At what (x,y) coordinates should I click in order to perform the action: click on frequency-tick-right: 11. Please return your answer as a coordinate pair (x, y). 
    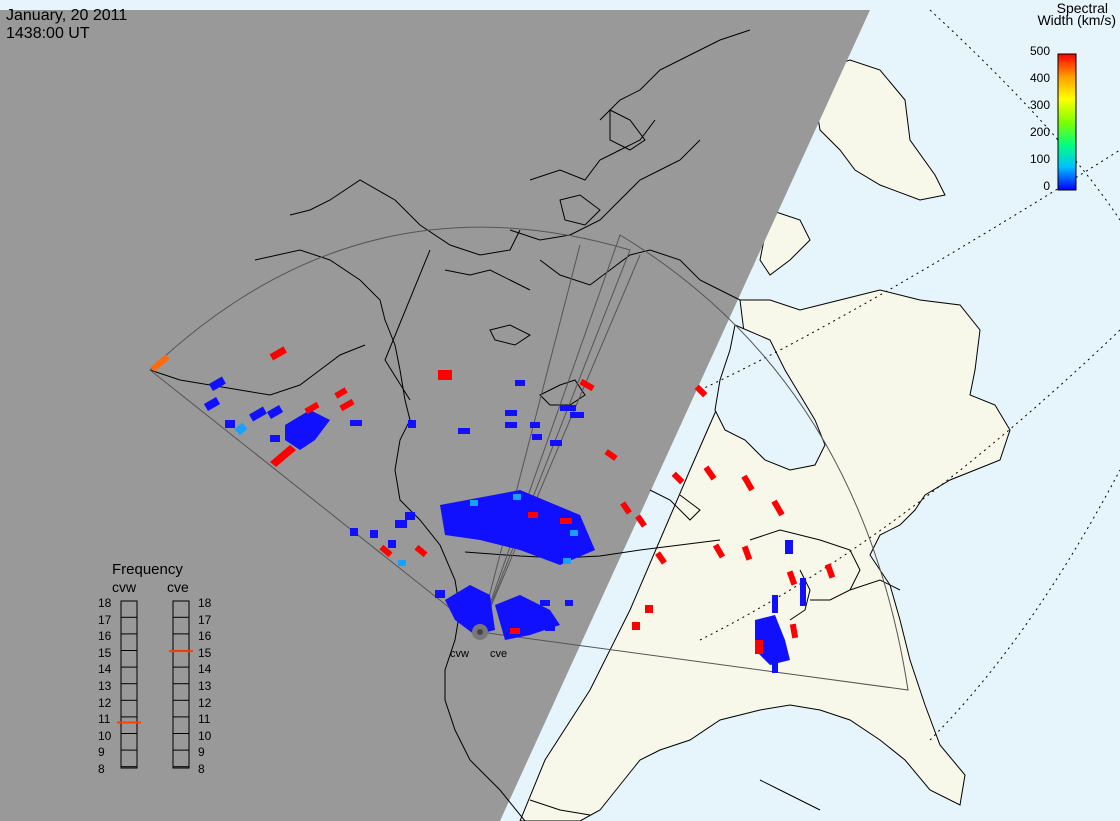
    Looking at the image, I should click on (204, 719).